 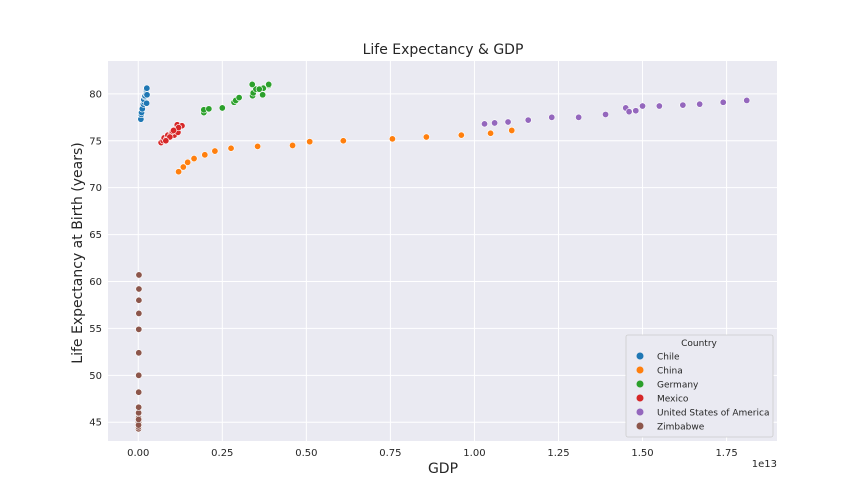 What do you see at coordinates (474, 453) in the screenshot?
I see `x-tick-label: 1.00` at bounding box center [474, 453].